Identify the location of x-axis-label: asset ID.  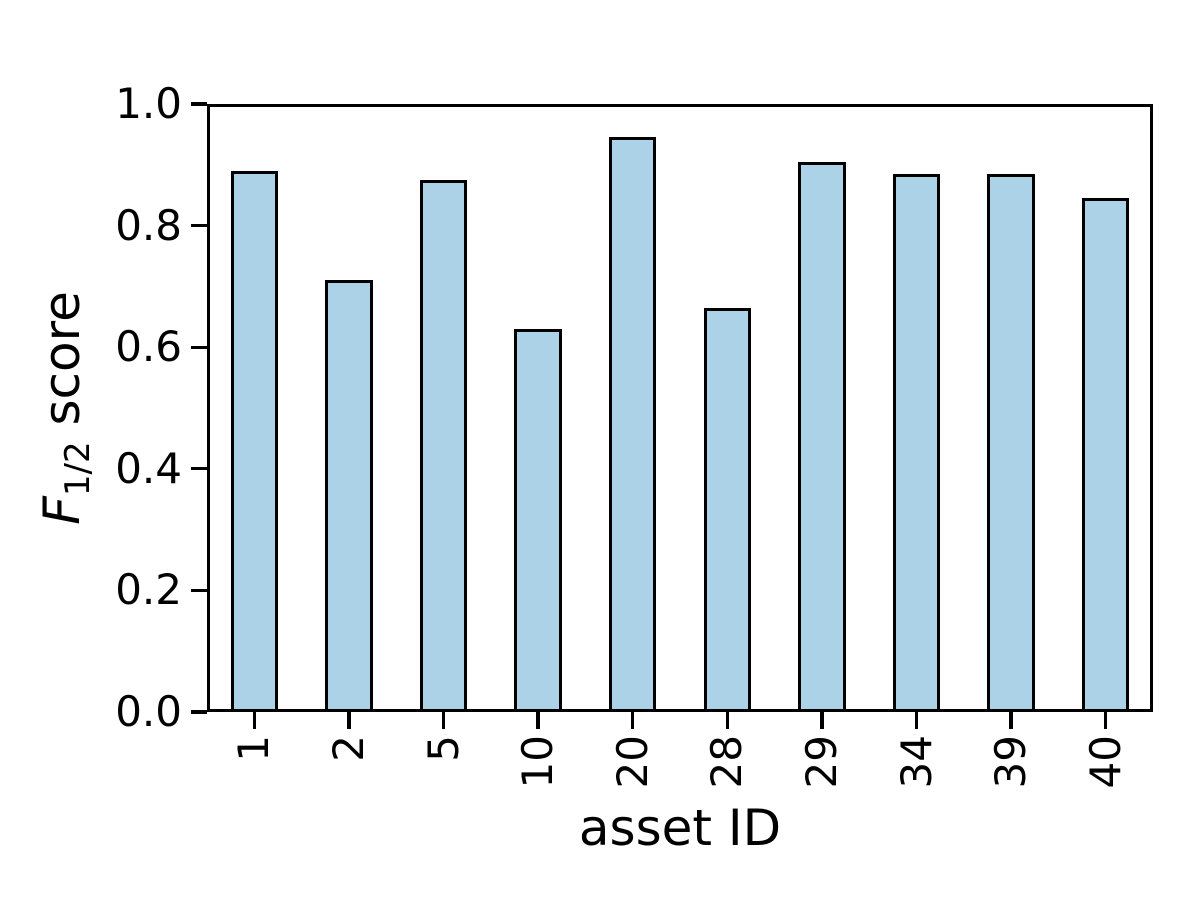
(680, 828).